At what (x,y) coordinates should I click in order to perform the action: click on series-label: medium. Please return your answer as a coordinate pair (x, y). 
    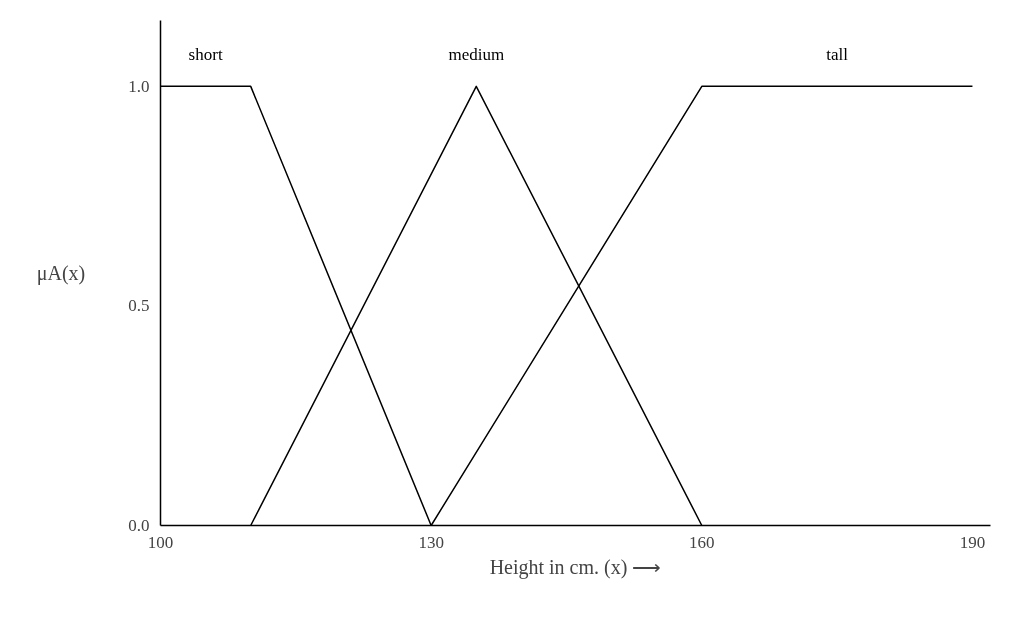
    Looking at the image, I should click on (476, 55).